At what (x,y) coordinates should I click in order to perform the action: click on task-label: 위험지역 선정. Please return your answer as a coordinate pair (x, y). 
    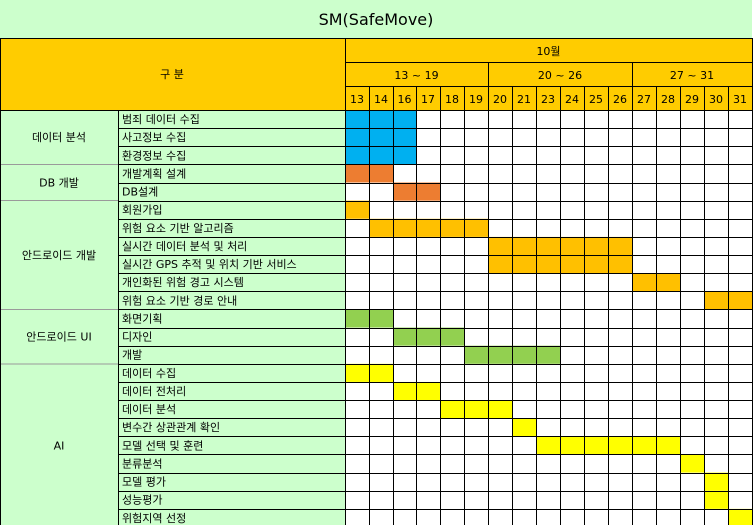
    Looking at the image, I should click on (154, 518).